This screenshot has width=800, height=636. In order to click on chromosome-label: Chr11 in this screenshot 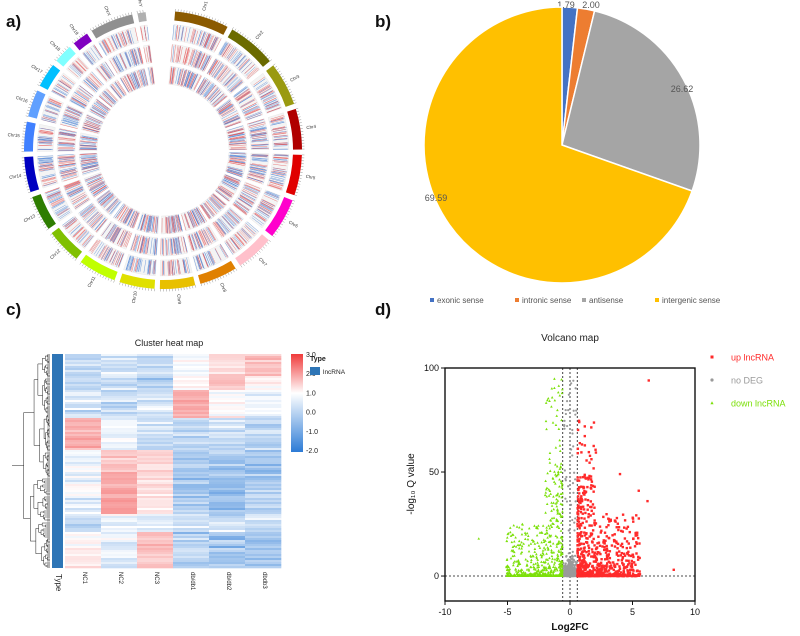, I will do `click(91, 281)`.